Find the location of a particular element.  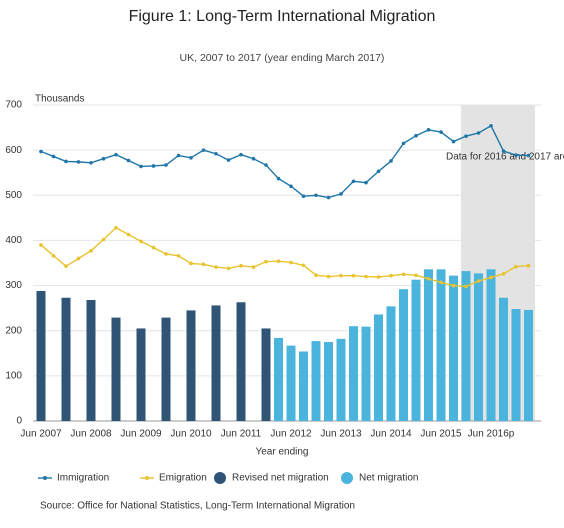

x-tick-label: Jun 2009 is located at coordinates (141, 434).